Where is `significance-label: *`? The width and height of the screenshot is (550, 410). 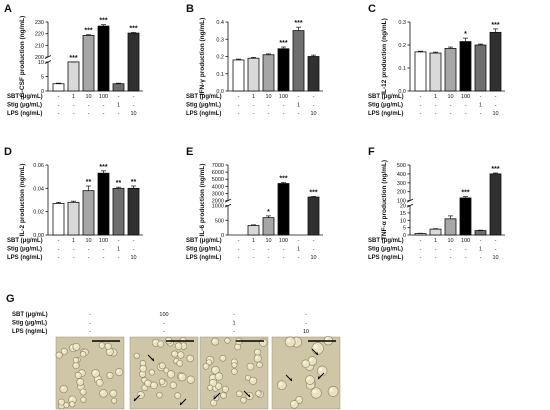 significance-label: * is located at coordinates (268, 212).